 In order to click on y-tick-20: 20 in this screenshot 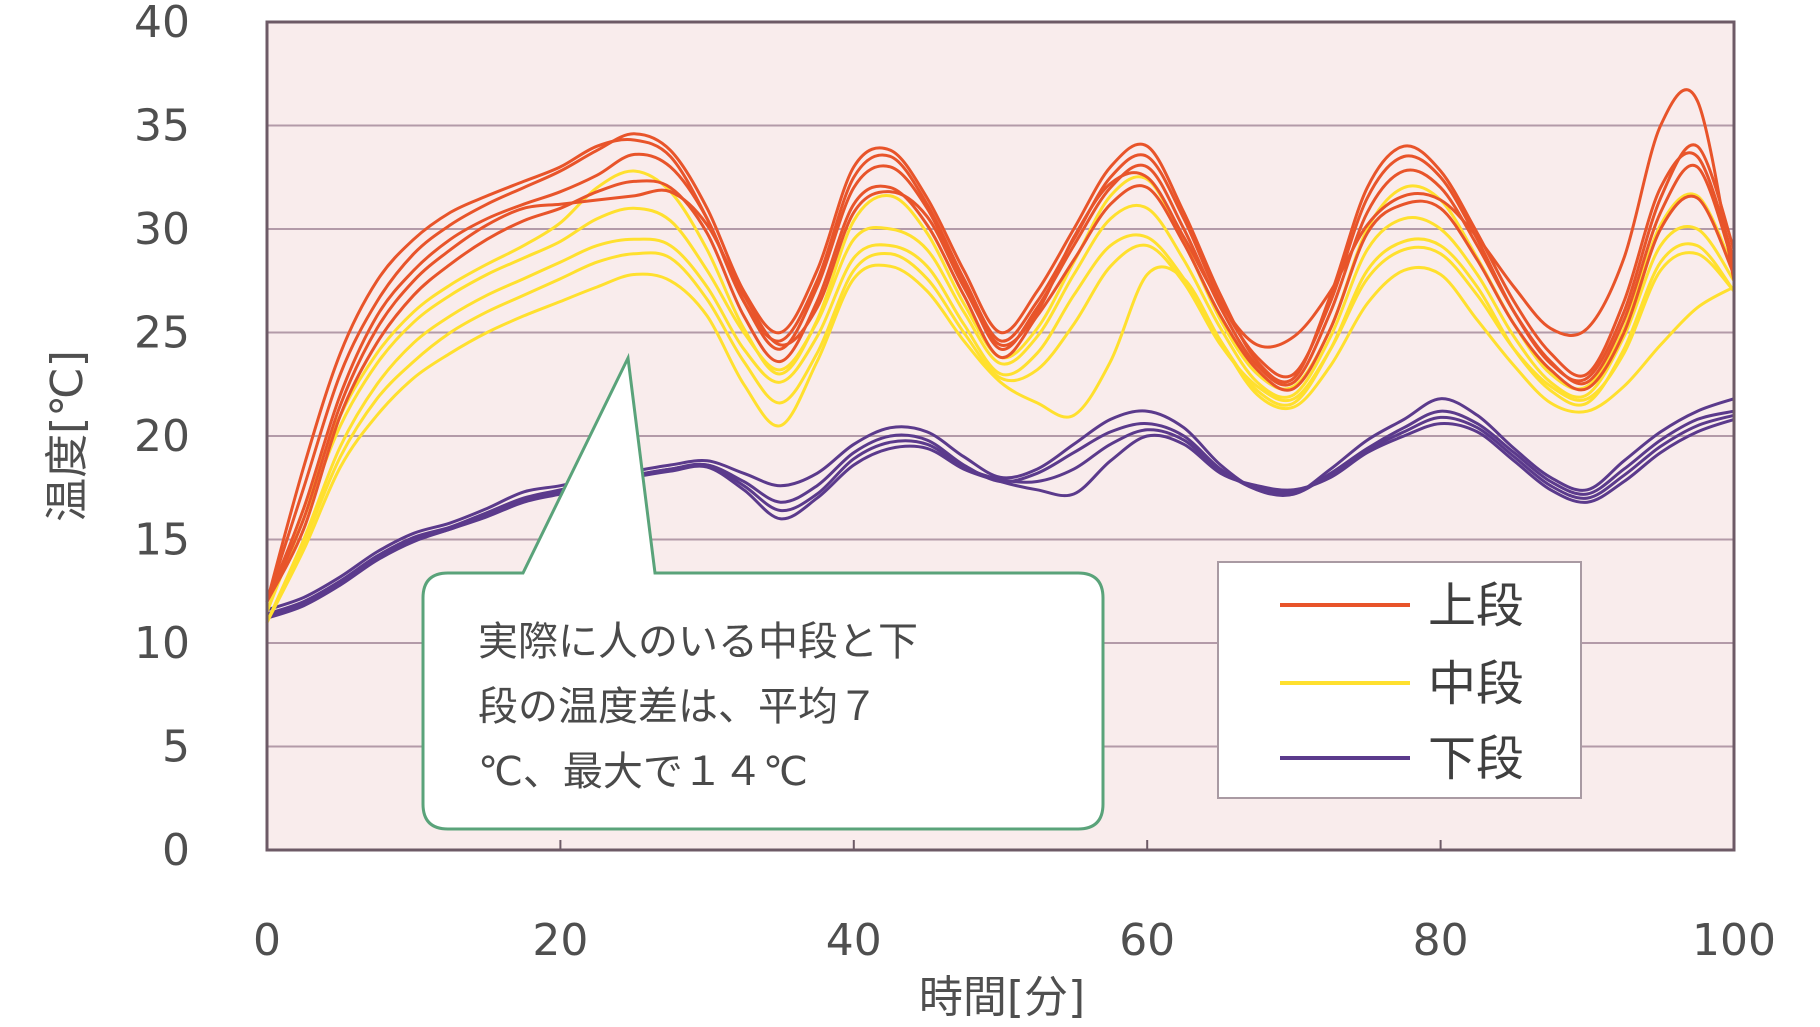, I will do `click(162, 436)`.